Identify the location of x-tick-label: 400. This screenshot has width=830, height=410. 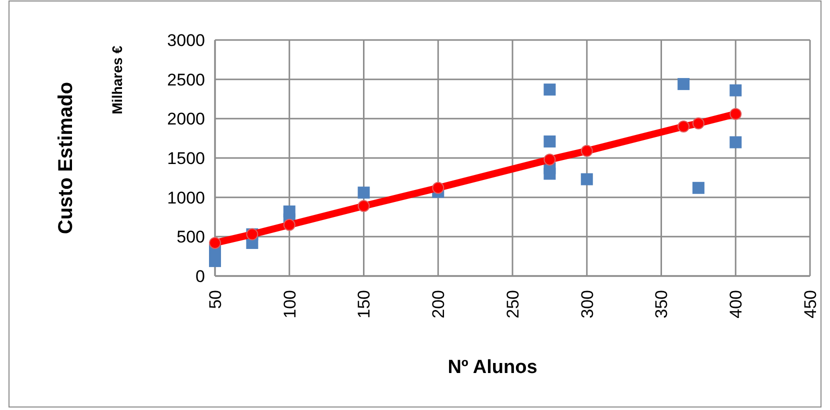
(736, 304).